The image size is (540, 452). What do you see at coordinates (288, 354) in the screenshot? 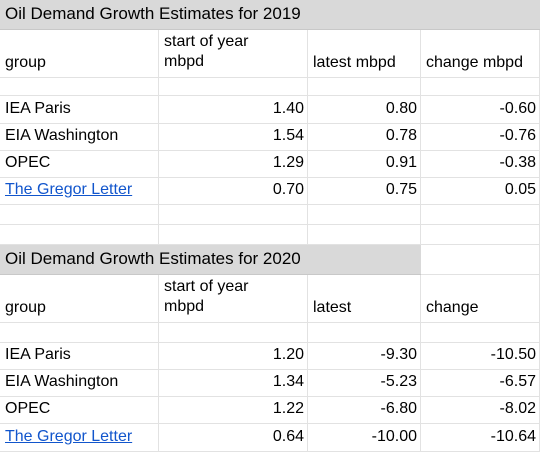
I see `start-value: 1.20` at bounding box center [288, 354].